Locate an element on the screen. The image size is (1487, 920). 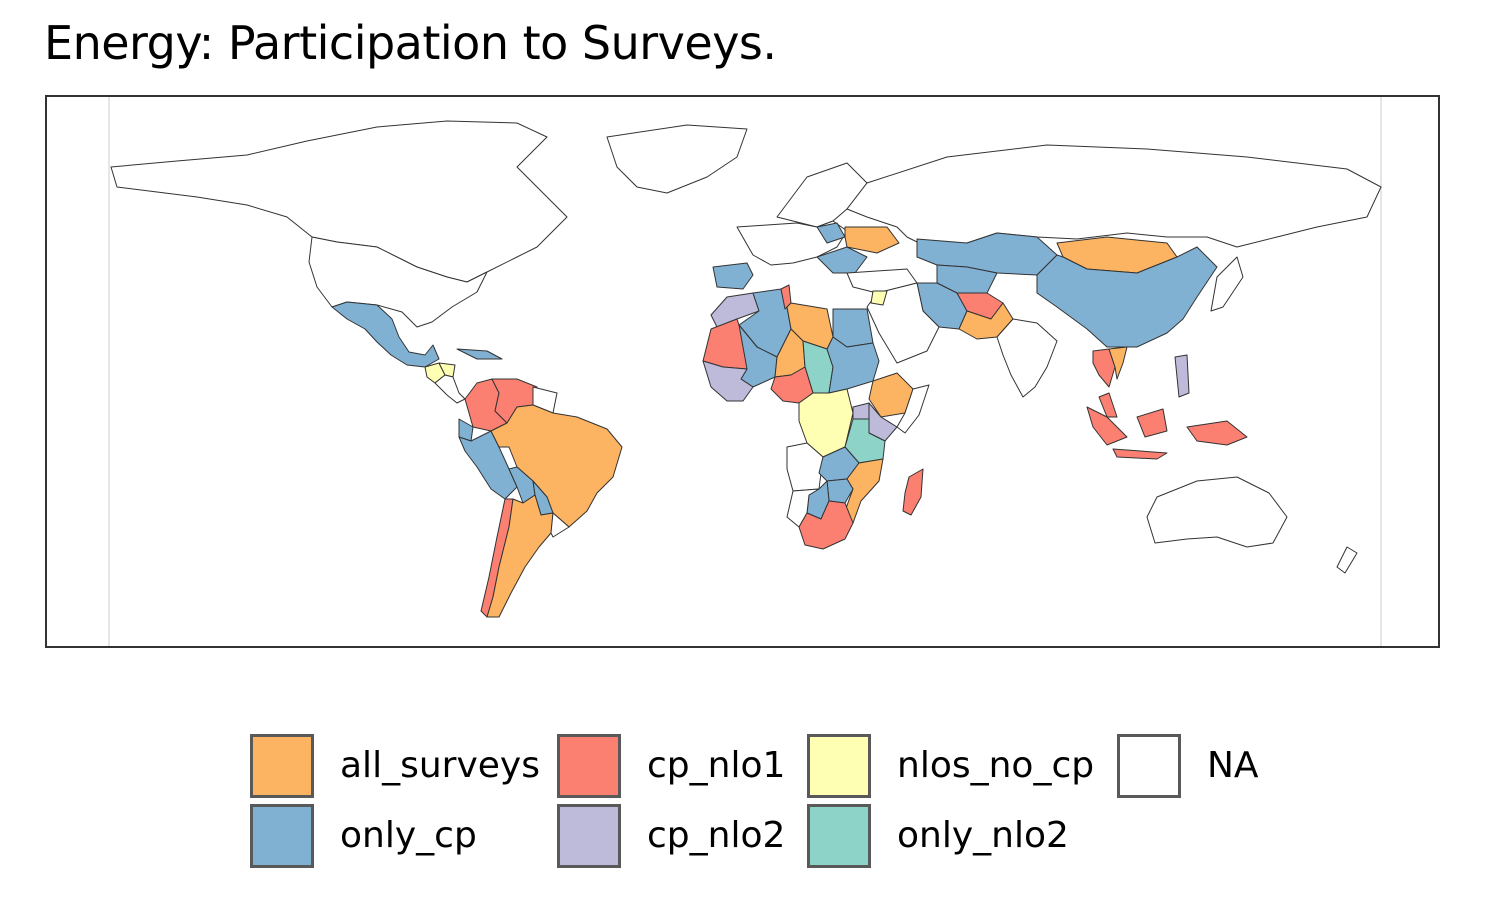
region-uganda is located at coordinates (861, 411).